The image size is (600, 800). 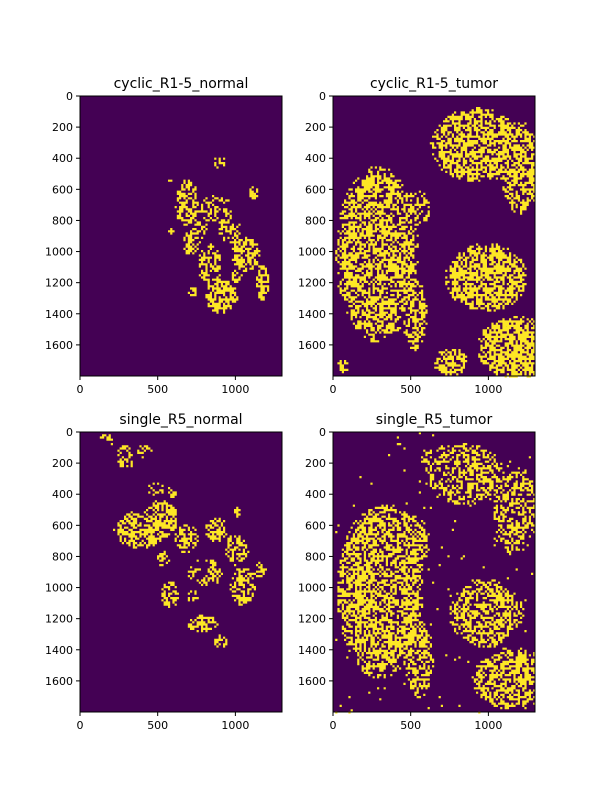 What do you see at coordinates (181, 84) in the screenshot?
I see `panel-title: cyclic_R1-5_normal` at bounding box center [181, 84].